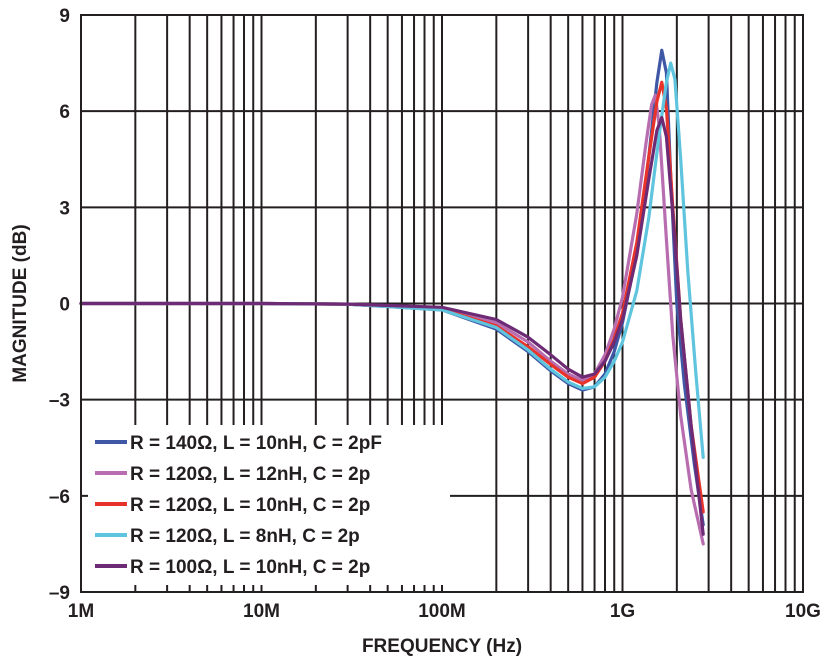 This screenshot has height=662, width=829. I want to click on y-axis-title: MAGNITUDE (dB), so click(20, 303).